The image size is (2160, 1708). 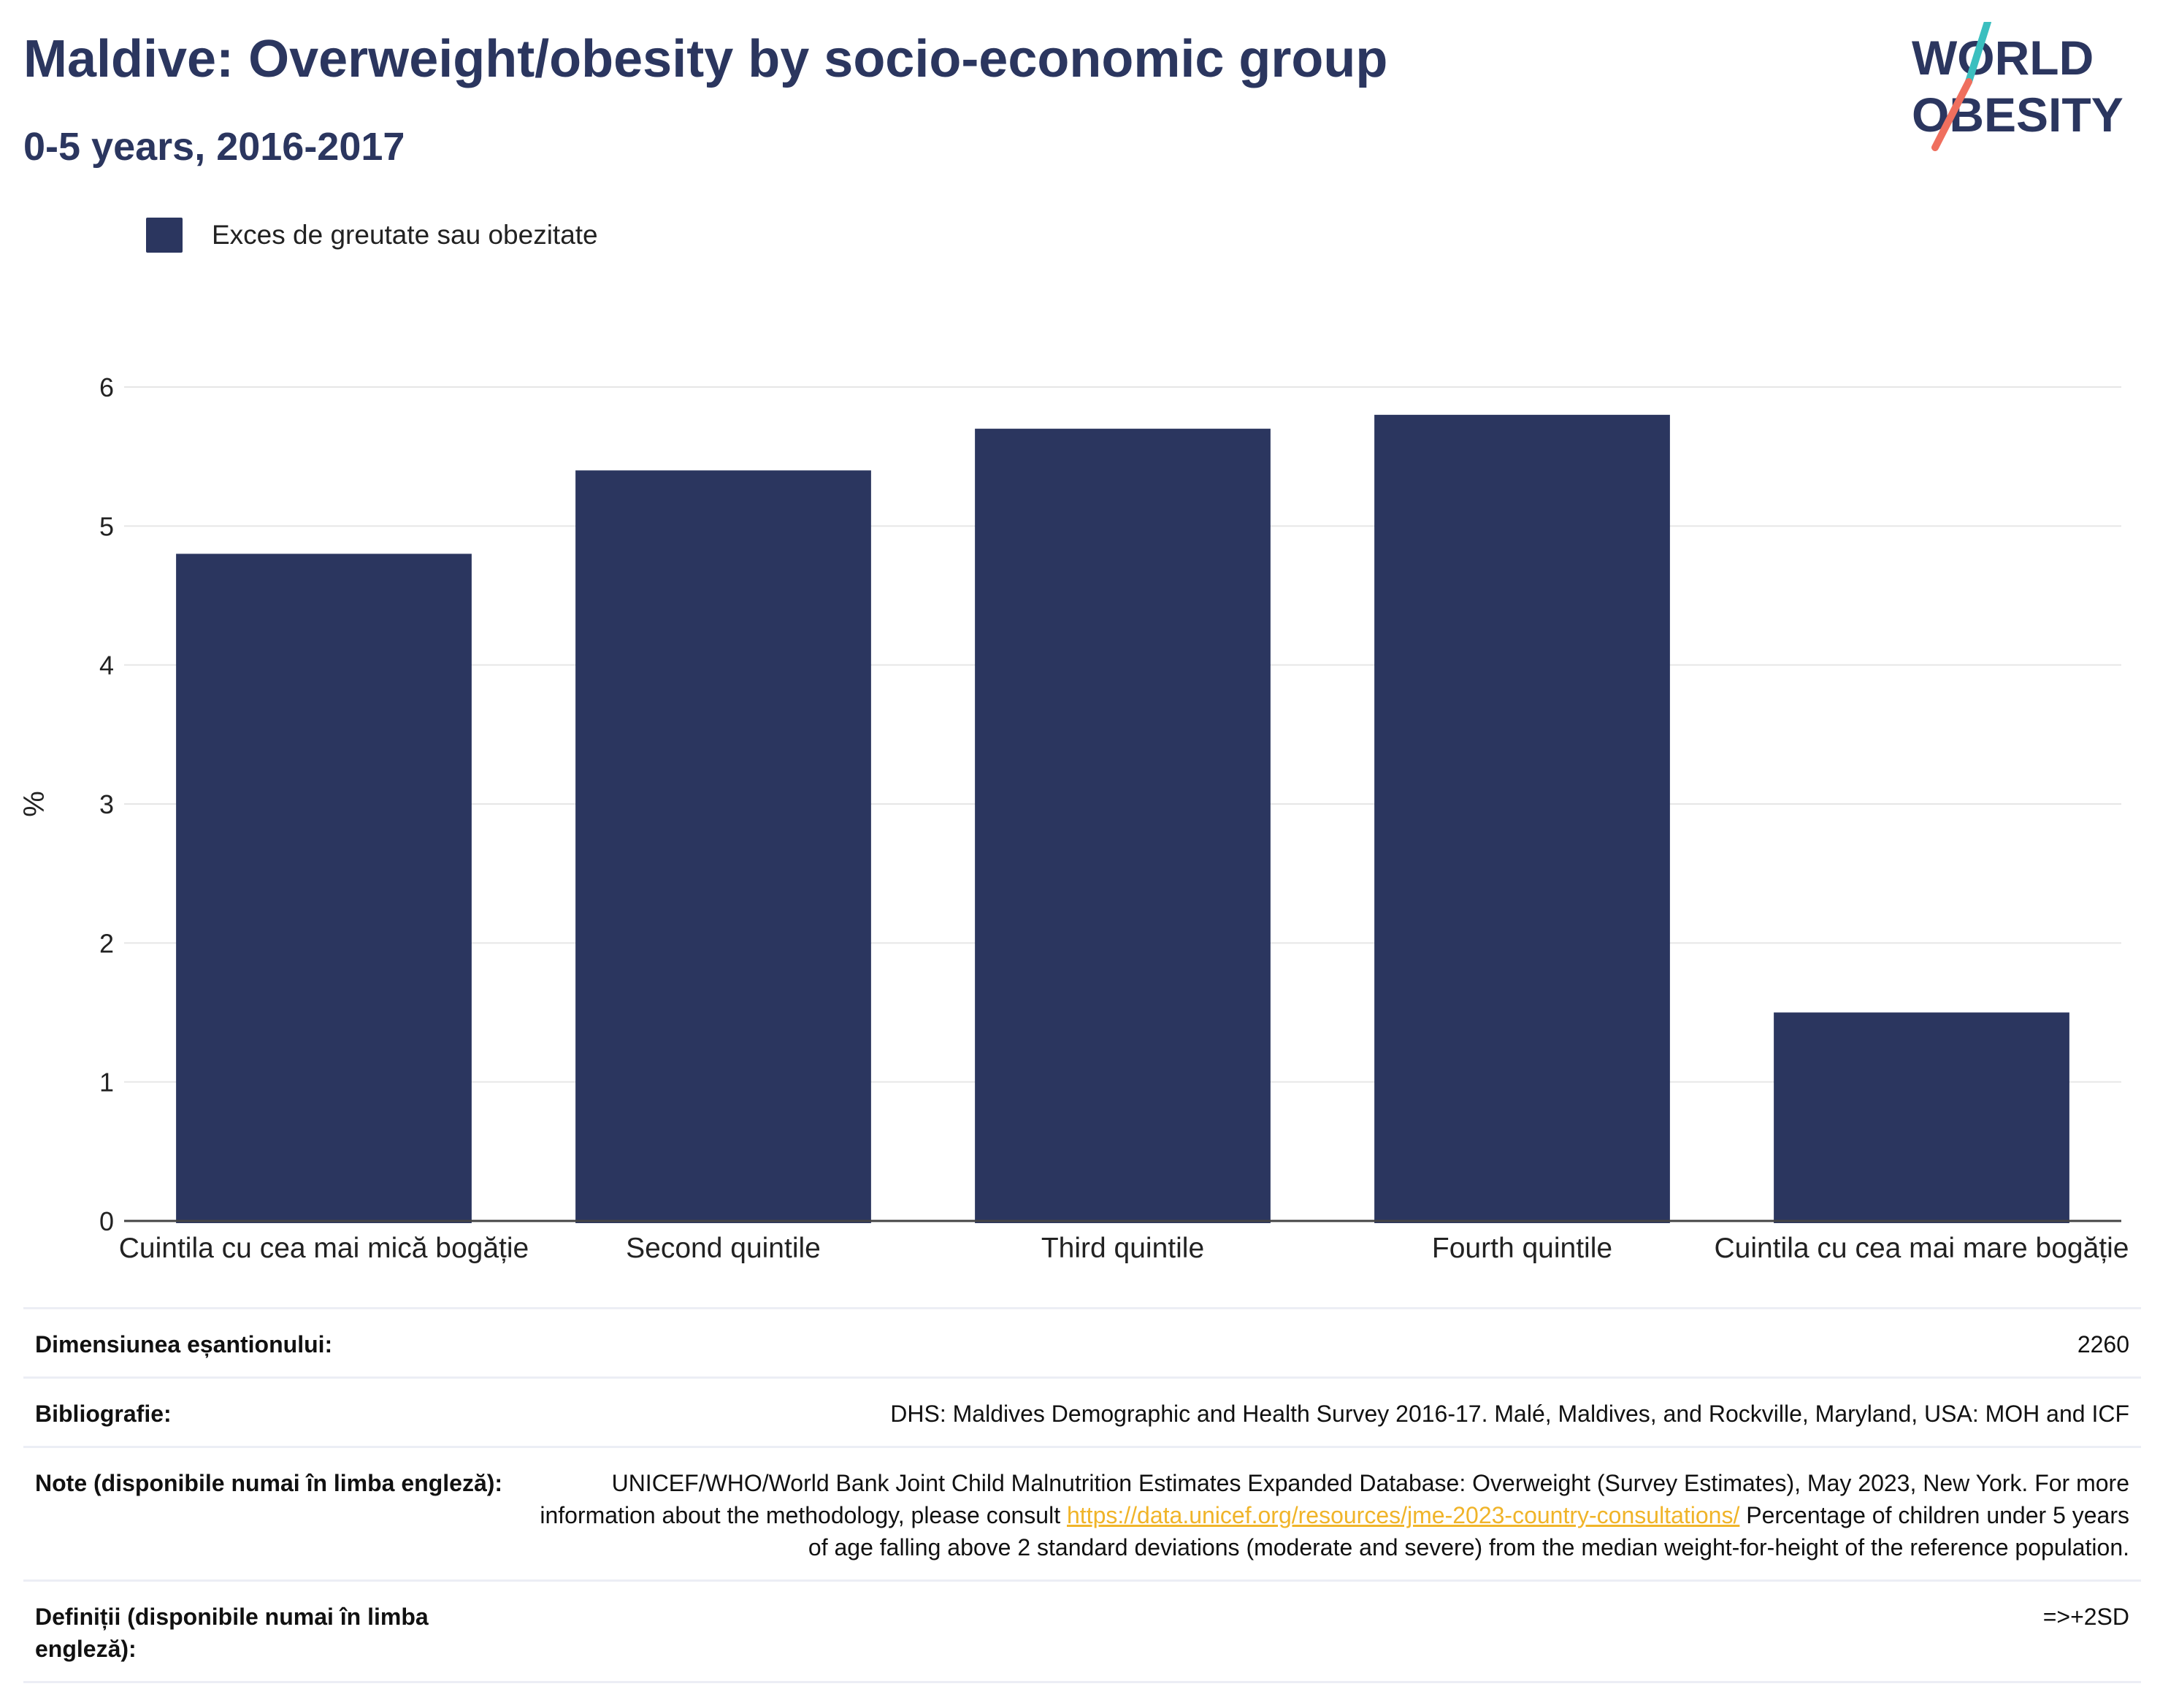 What do you see at coordinates (2085, 1617) in the screenshot?
I see `definitions-value: =>+2SD` at bounding box center [2085, 1617].